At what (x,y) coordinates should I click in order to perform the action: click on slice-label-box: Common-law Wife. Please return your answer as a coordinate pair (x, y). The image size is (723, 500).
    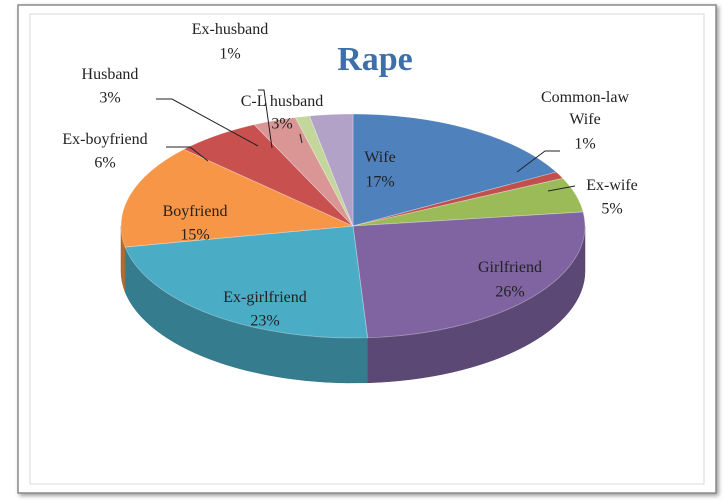
    Looking at the image, I should click on (585, 108).